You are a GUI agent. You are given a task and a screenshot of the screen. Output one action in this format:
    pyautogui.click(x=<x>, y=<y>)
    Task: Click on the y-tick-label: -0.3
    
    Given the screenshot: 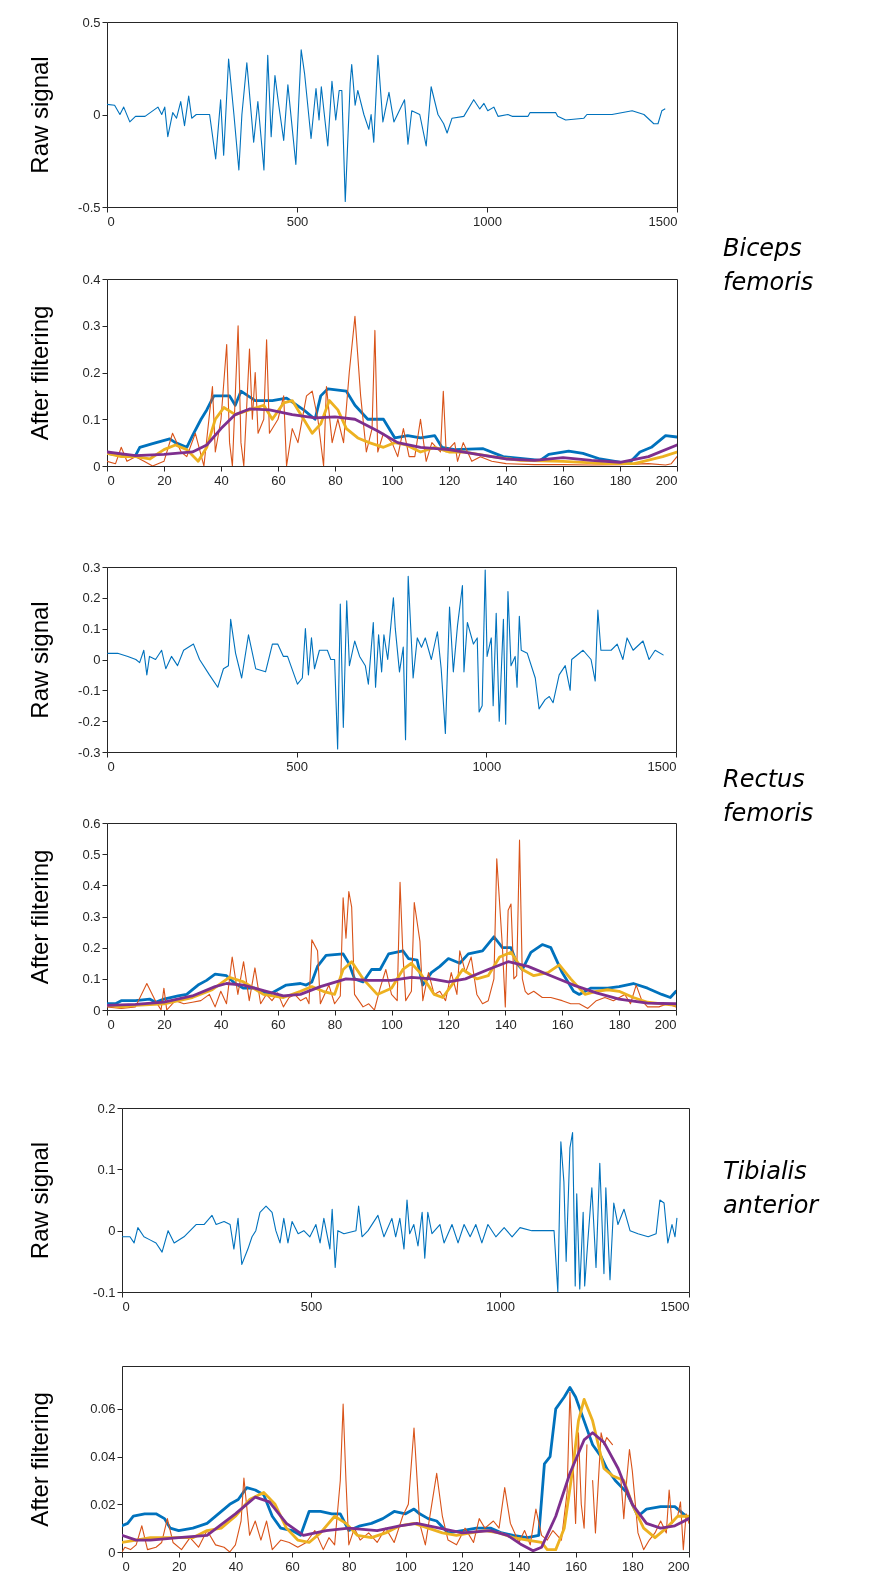 What is the action you would take?
    pyautogui.click(x=89, y=752)
    